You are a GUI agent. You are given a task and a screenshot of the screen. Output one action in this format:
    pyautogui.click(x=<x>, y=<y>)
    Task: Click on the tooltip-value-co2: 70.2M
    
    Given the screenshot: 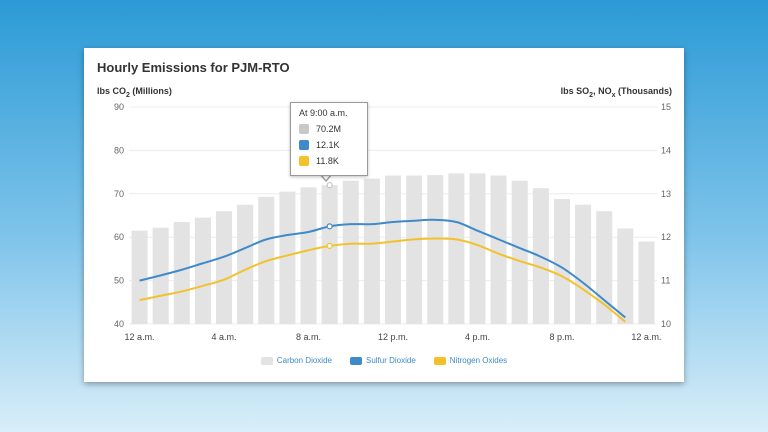 What is the action you would take?
    pyautogui.click(x=329, y=129)
    